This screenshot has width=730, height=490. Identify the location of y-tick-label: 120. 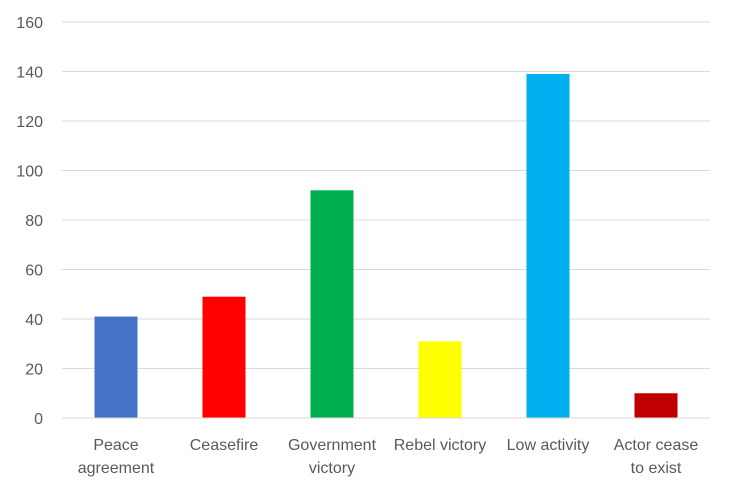
(29, 122).